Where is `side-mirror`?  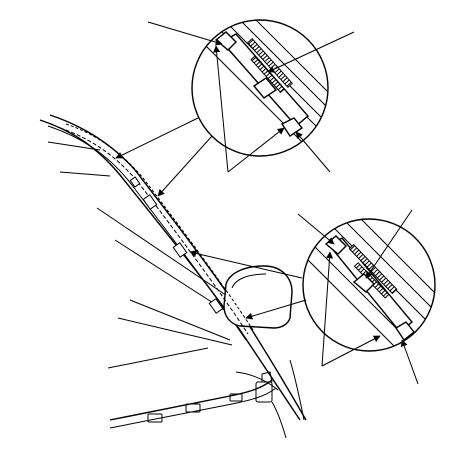 side-mirror is located at coordinates (258, 297).